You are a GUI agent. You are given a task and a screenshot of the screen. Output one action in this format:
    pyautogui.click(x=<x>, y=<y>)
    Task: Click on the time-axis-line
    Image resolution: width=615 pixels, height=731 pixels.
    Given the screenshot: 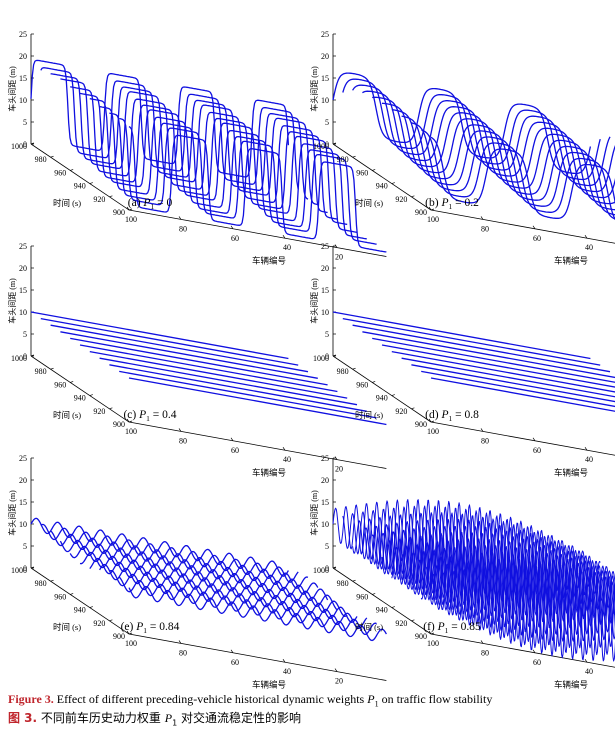 What is the action you would take?
    pyautogui.click(x=382, y=389)
    